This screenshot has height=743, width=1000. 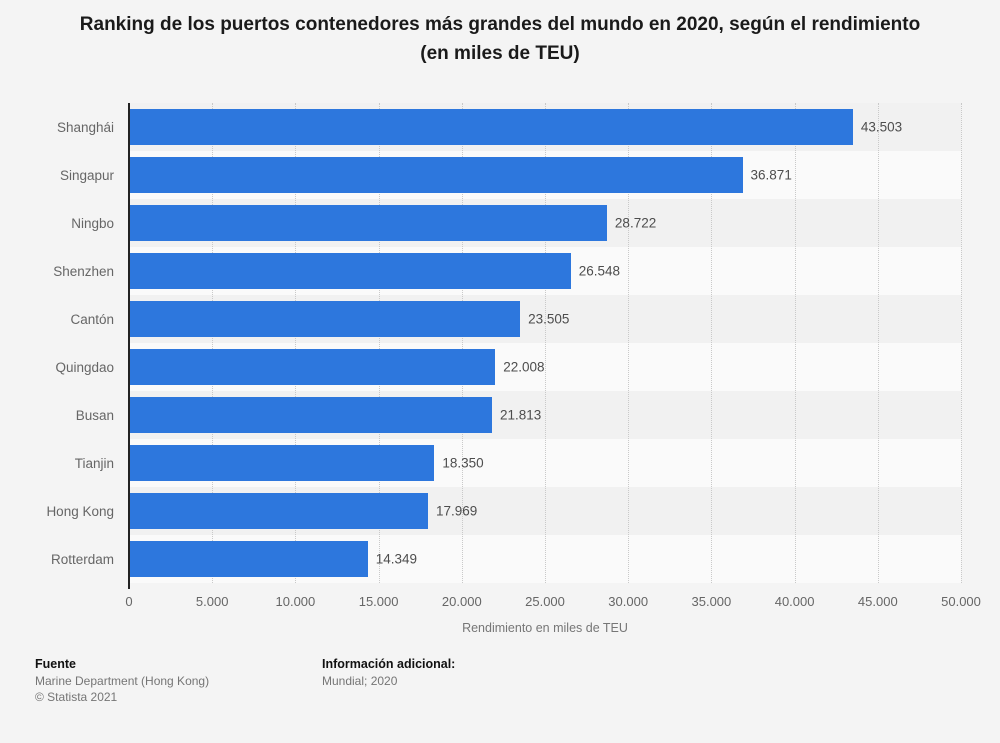 What do you see at coordinates (520, 415) in the screenshot?
I see `value-label: 21.813` at bounding box center [520, 415].